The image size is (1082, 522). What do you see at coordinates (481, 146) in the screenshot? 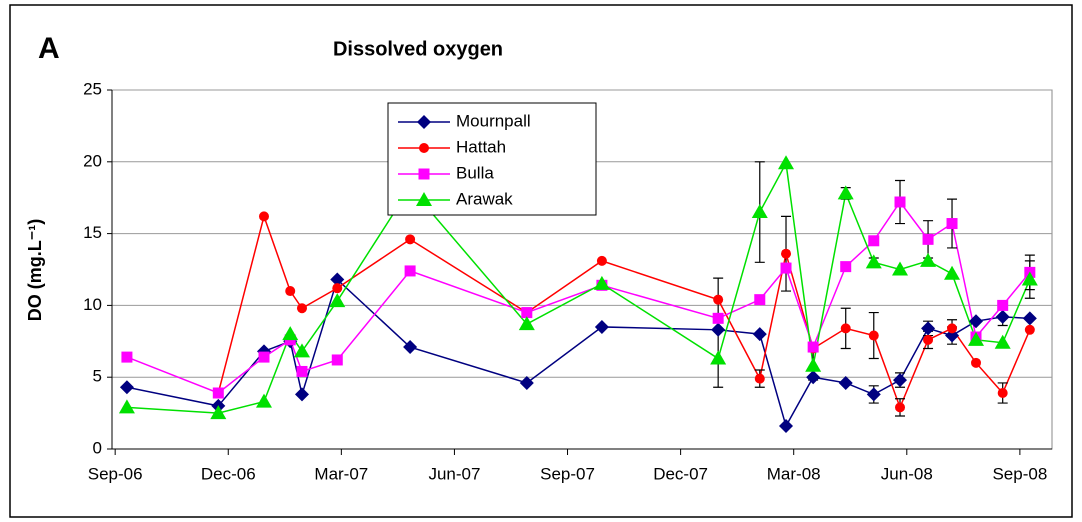
I see `legend-label: Hattah` at bounding box center [481, 146].